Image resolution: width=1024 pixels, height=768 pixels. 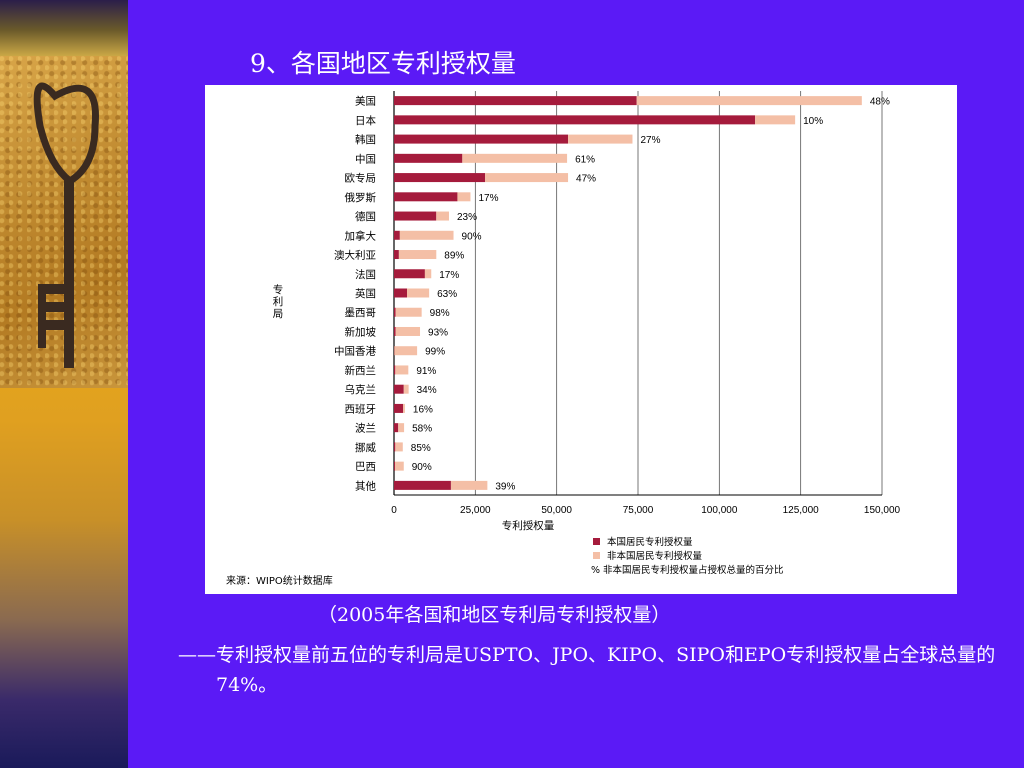 I want to click on x-tick-label: 25,000, so click(x=475, y=510).